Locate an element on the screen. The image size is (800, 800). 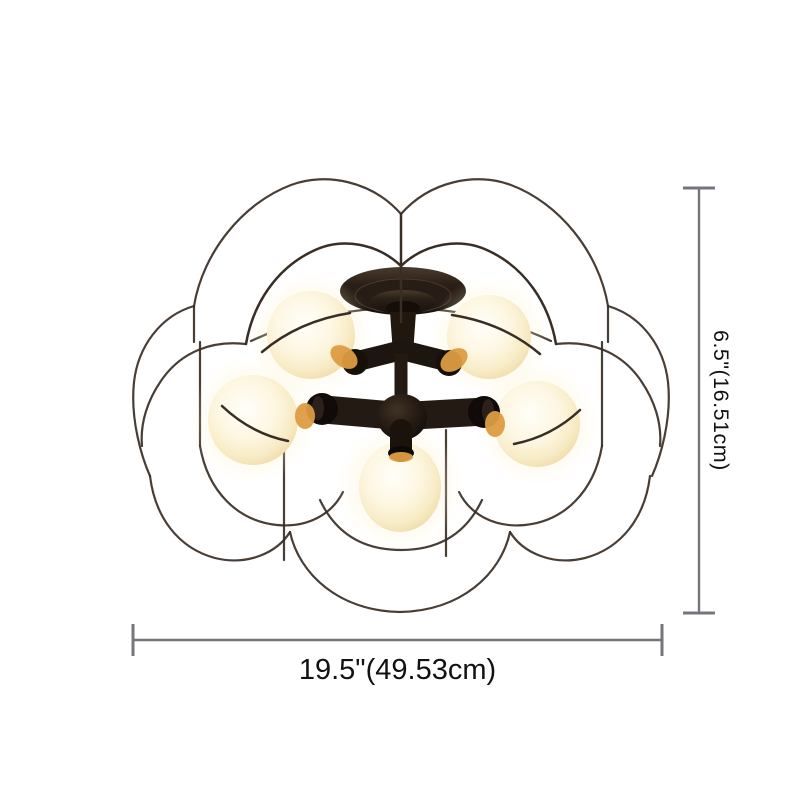
width-dimension-line is located at coordinates (397, 640).